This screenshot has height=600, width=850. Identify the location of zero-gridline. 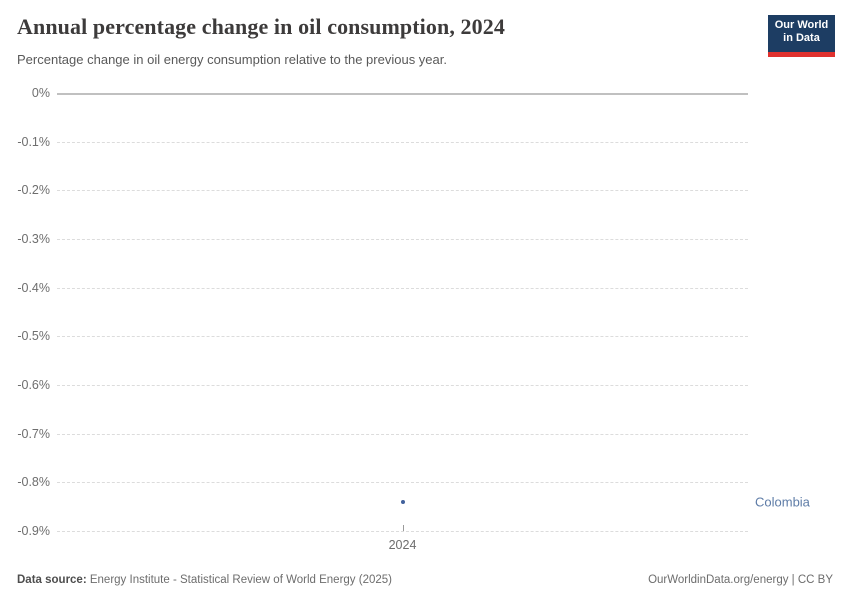
(402, 94).